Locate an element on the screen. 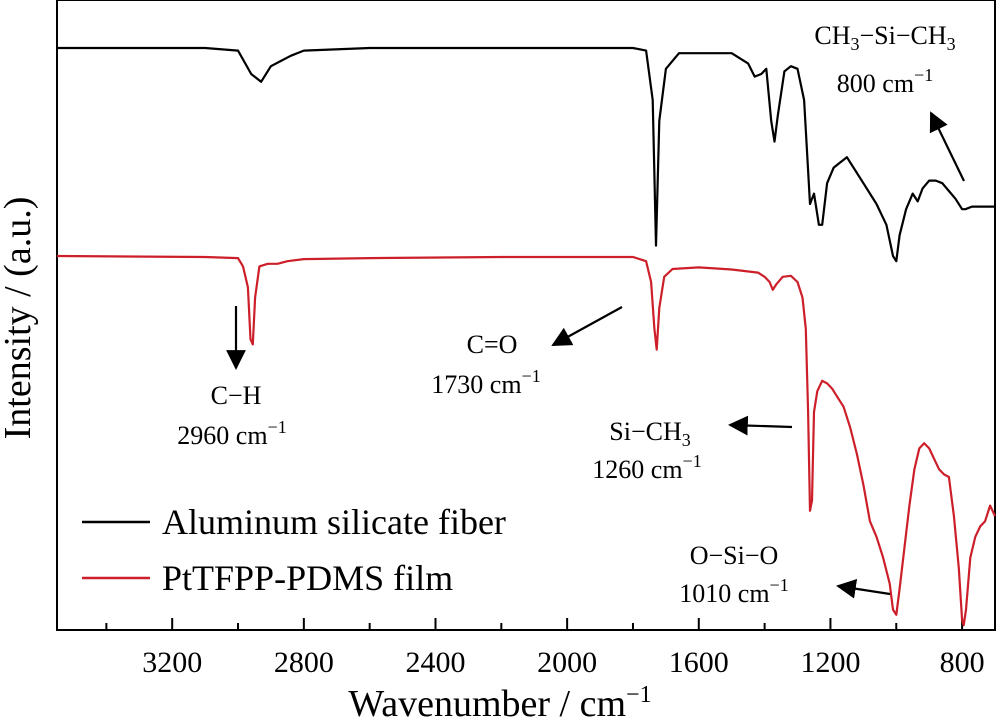 Image resolution: width=1000 pixels, height=724 pixels. x-tick-label: 2800 is located at coordinates (304, 662).